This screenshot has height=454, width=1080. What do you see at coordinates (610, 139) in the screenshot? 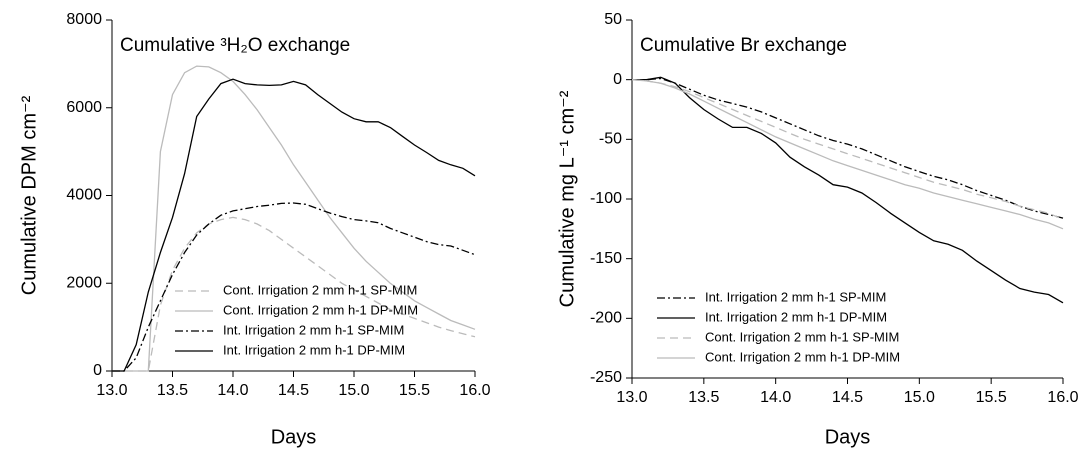
I see `y-tick-label: -50` at bounding box center [610, 139].